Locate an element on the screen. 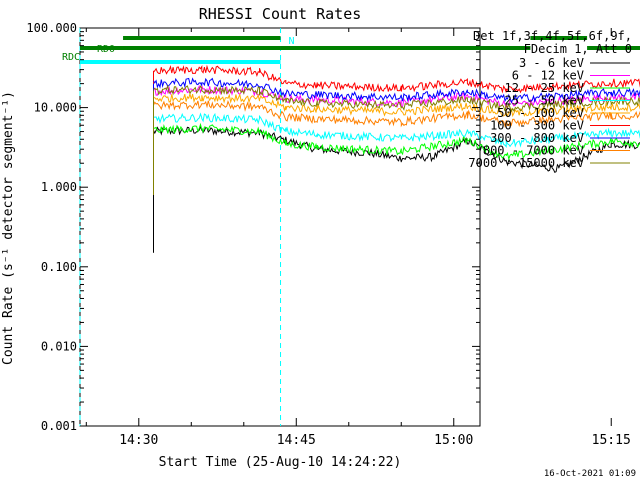 The width and height of the screenshot is (640, 480). legend-entry-label: 25 - 50 keV is located at coordinates (544, 101).